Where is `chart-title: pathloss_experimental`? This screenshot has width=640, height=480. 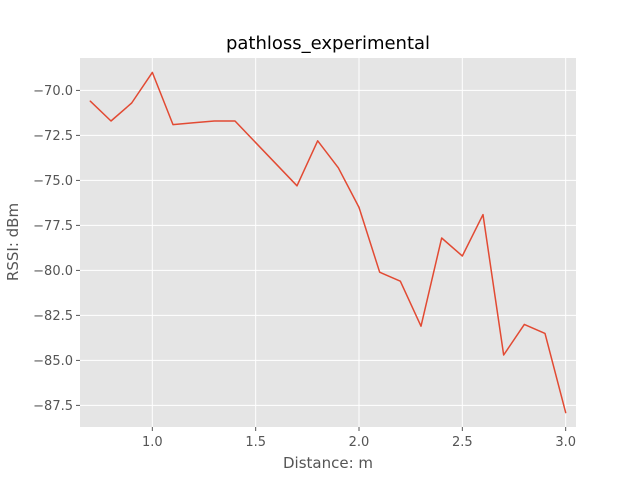 chart-title: pathloss_experimental is located at coordinates (328, 43).